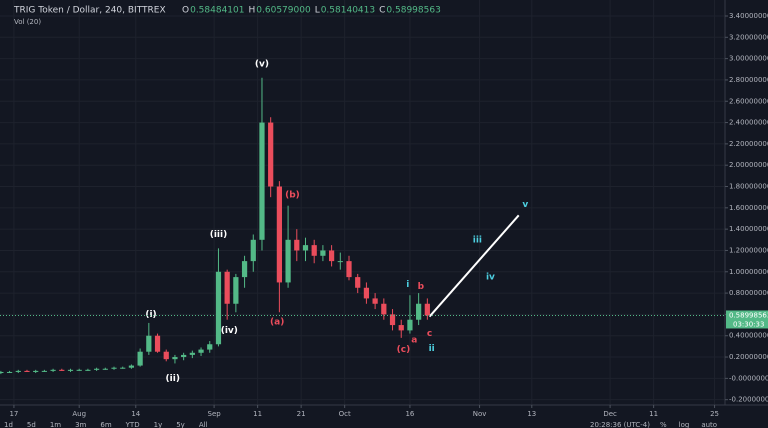  Describe the element at coordinates (748, 16) in the screenshot. I see `y-tick-label: 3.40000000` at that location.